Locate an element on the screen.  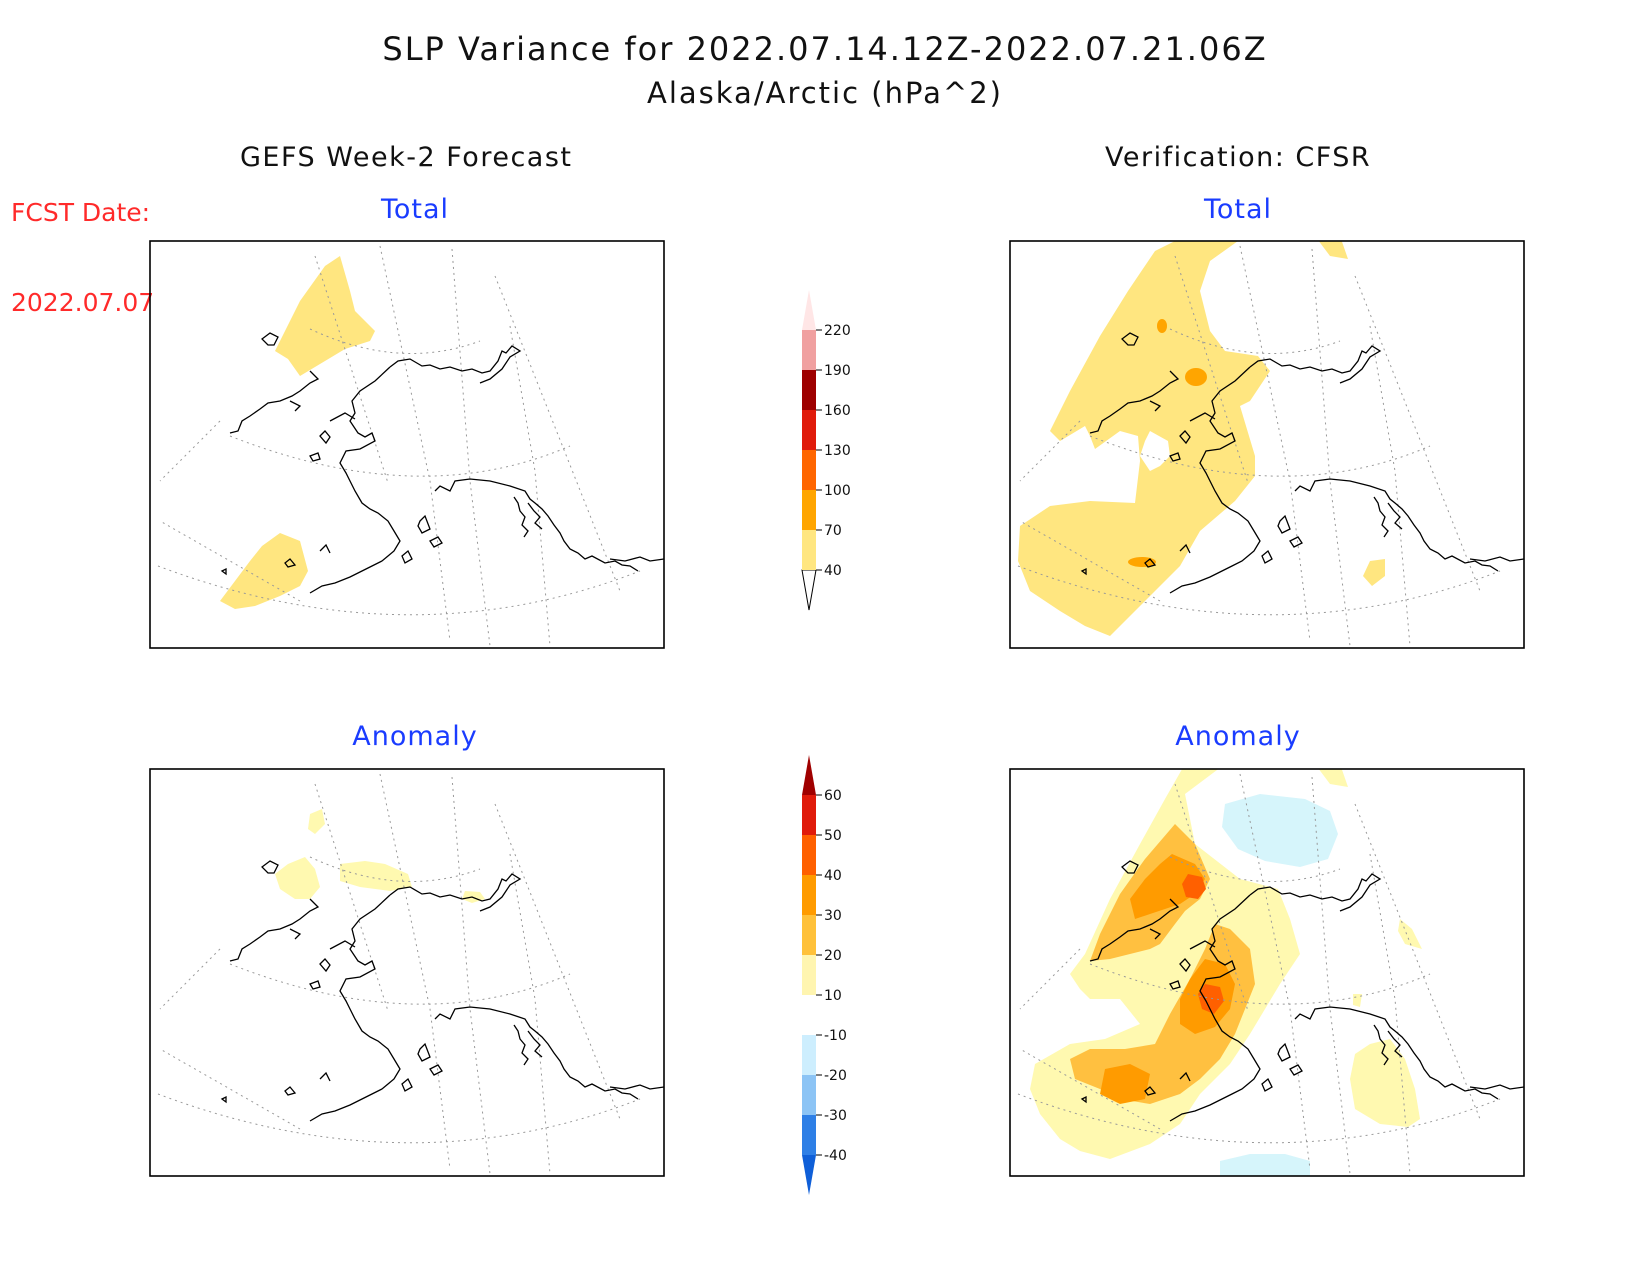
colorbar-total-tick-label: 160 is located at coordinates (837, 411).